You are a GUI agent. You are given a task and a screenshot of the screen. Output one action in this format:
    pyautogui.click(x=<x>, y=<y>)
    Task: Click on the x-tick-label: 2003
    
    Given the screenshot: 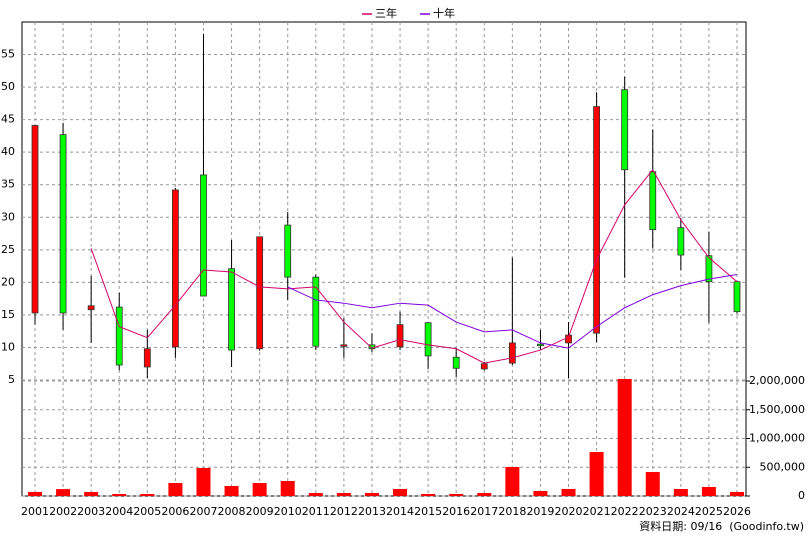 What is the action you would take?
    pyautogui.click(x=91, y=511)
    